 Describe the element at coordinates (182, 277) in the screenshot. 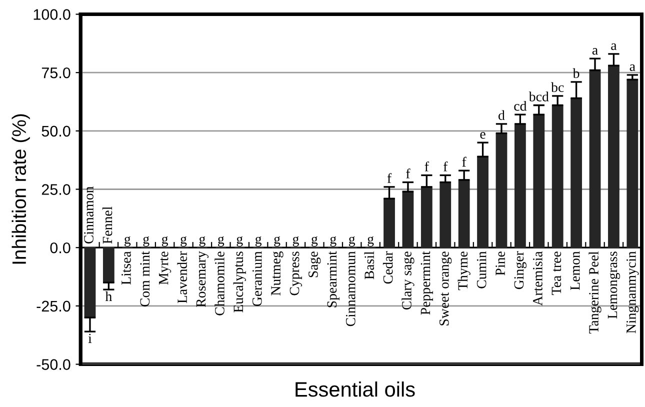

I see `x-tick-label: Lavender` at that location.